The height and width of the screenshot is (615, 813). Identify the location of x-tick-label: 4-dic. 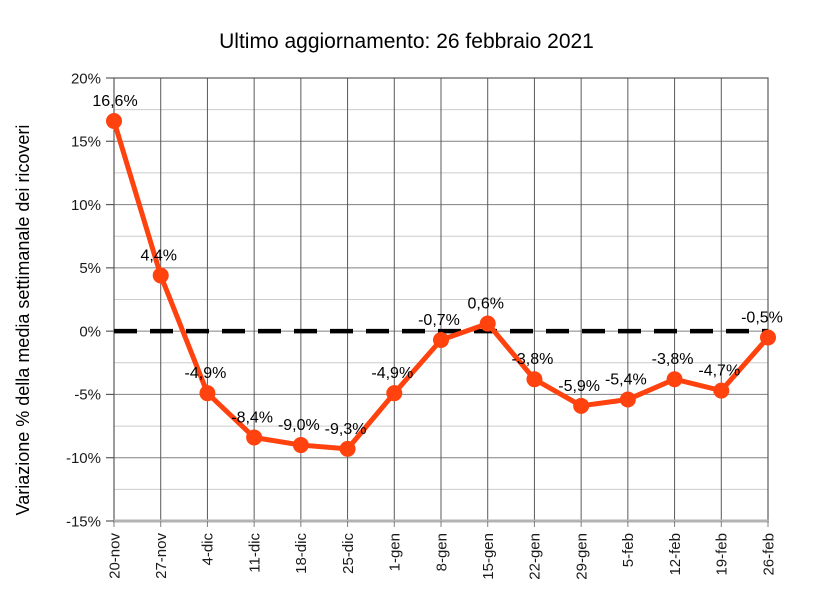
(208, 549).